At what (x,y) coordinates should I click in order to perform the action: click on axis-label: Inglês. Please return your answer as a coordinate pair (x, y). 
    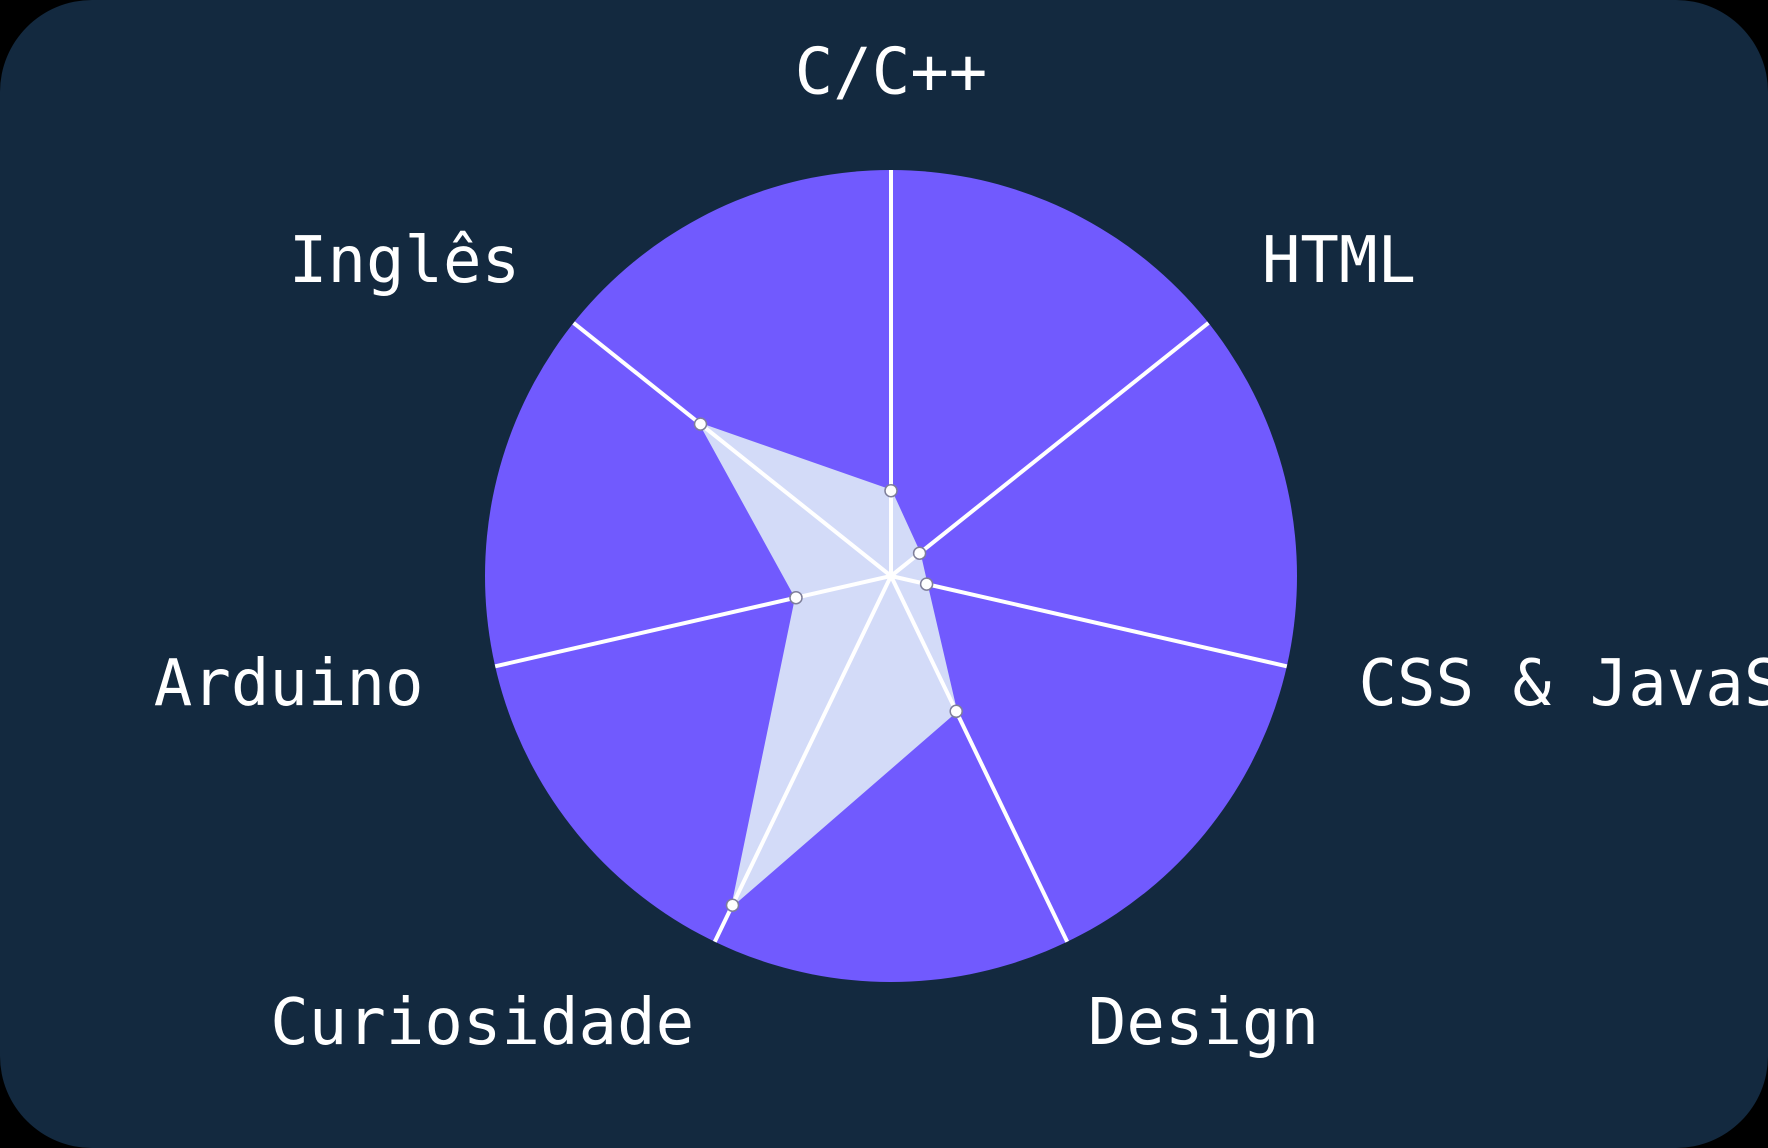
    Looking at the image, I should click on (404, 261).